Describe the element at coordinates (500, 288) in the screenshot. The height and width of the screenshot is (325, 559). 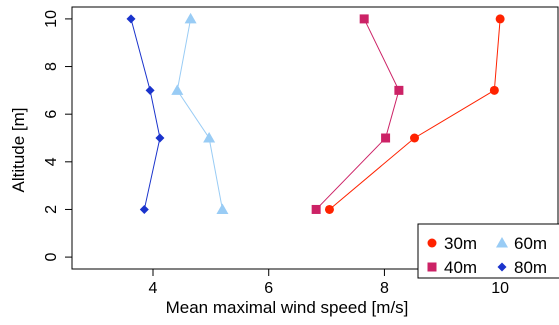
I see `x-tick-label: 10` at that location.